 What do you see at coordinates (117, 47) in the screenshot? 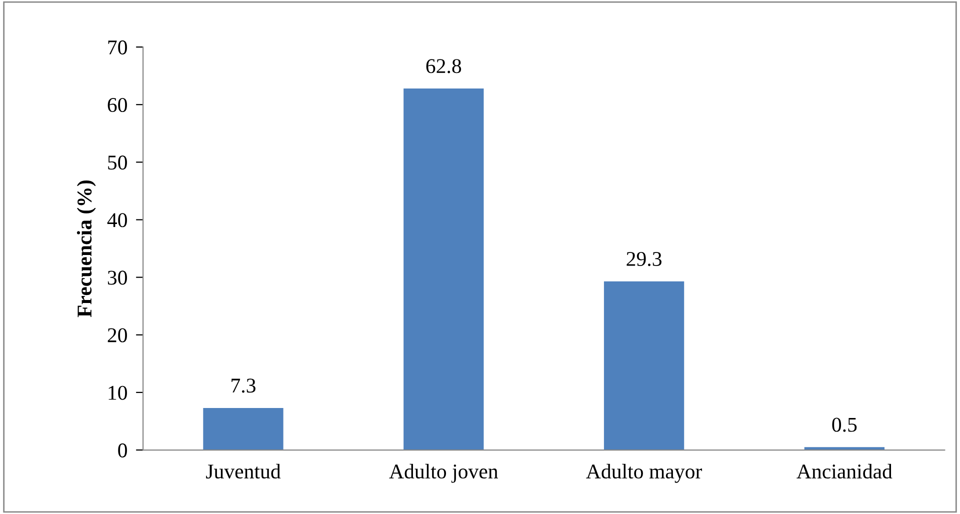
I see `y-tick-label: 70` at bounding box center [117, 47].